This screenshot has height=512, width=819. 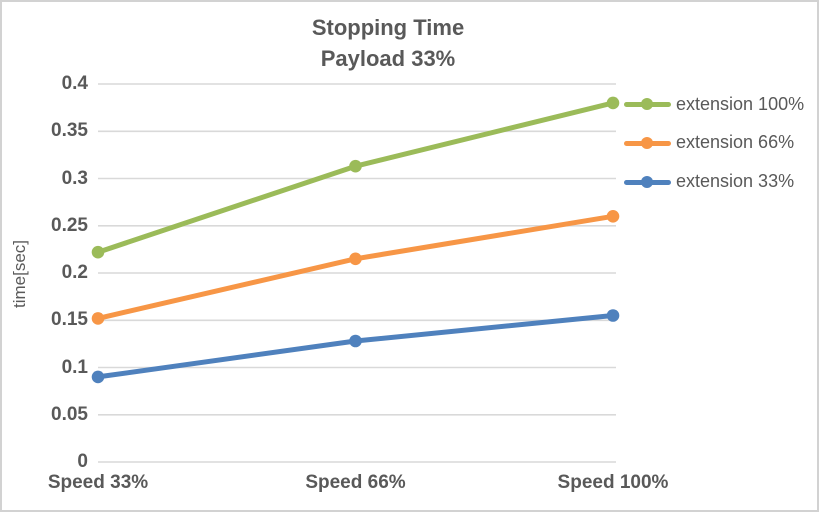 I want to click on y-tick-label: 0.15, so click(x=69, y=320).